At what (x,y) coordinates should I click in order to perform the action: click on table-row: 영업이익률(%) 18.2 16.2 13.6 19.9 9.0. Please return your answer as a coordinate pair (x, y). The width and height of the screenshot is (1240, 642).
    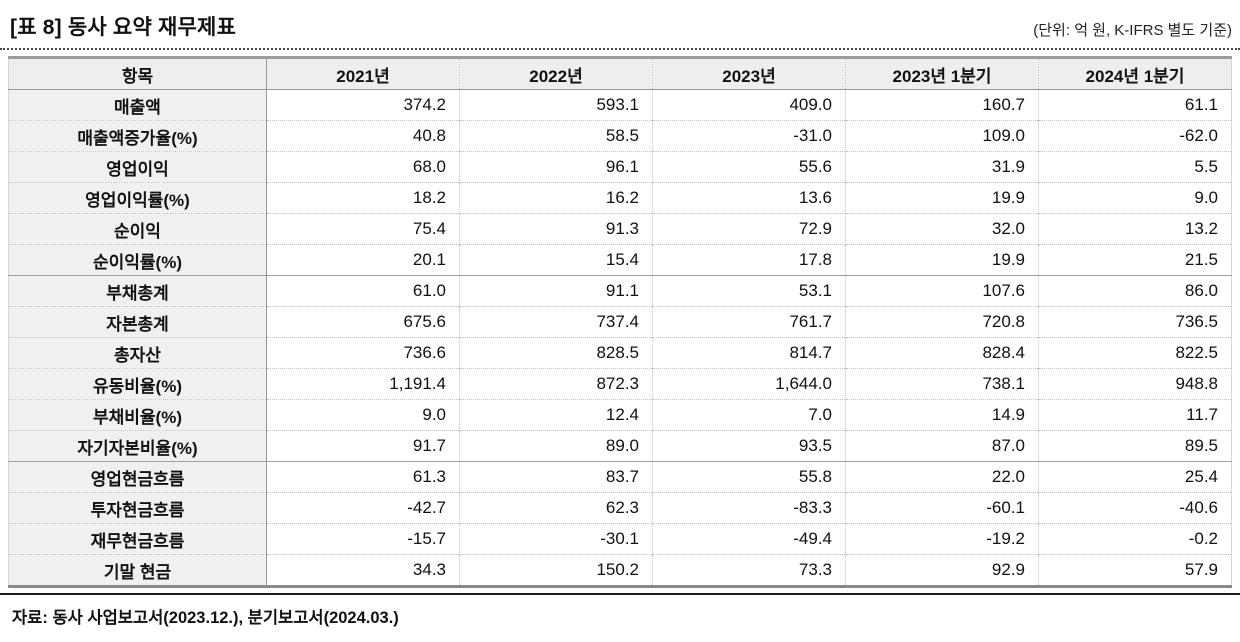
    Looking at the image, I should click on (620, 198).